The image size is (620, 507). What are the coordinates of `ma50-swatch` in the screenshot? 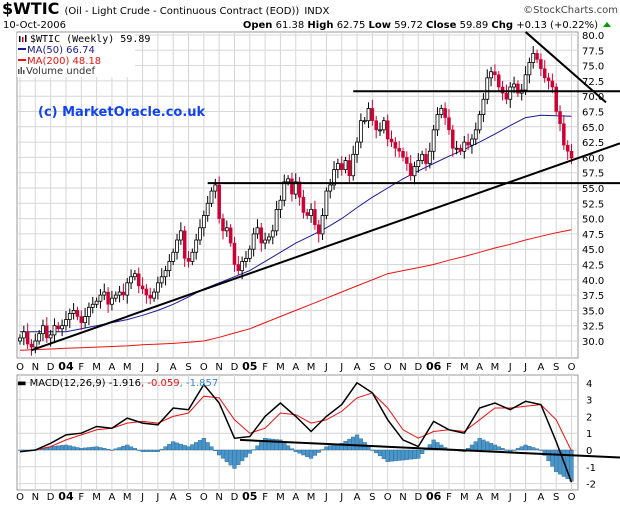 It's located at (22, 49).